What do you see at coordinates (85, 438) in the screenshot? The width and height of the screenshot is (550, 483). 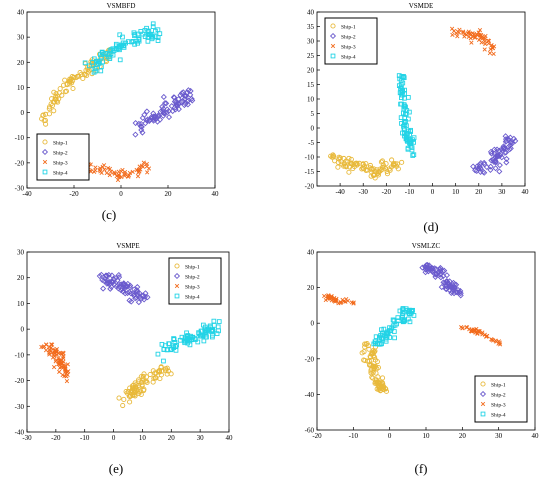 I see `x-tick-label: -10` at bounding box center [85, 438].